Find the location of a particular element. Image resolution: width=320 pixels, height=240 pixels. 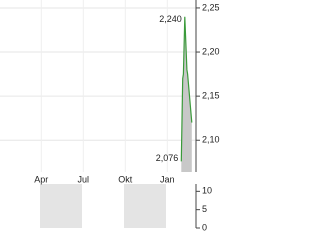

x-tick-label: Jan is located at coordinates (167, 179).